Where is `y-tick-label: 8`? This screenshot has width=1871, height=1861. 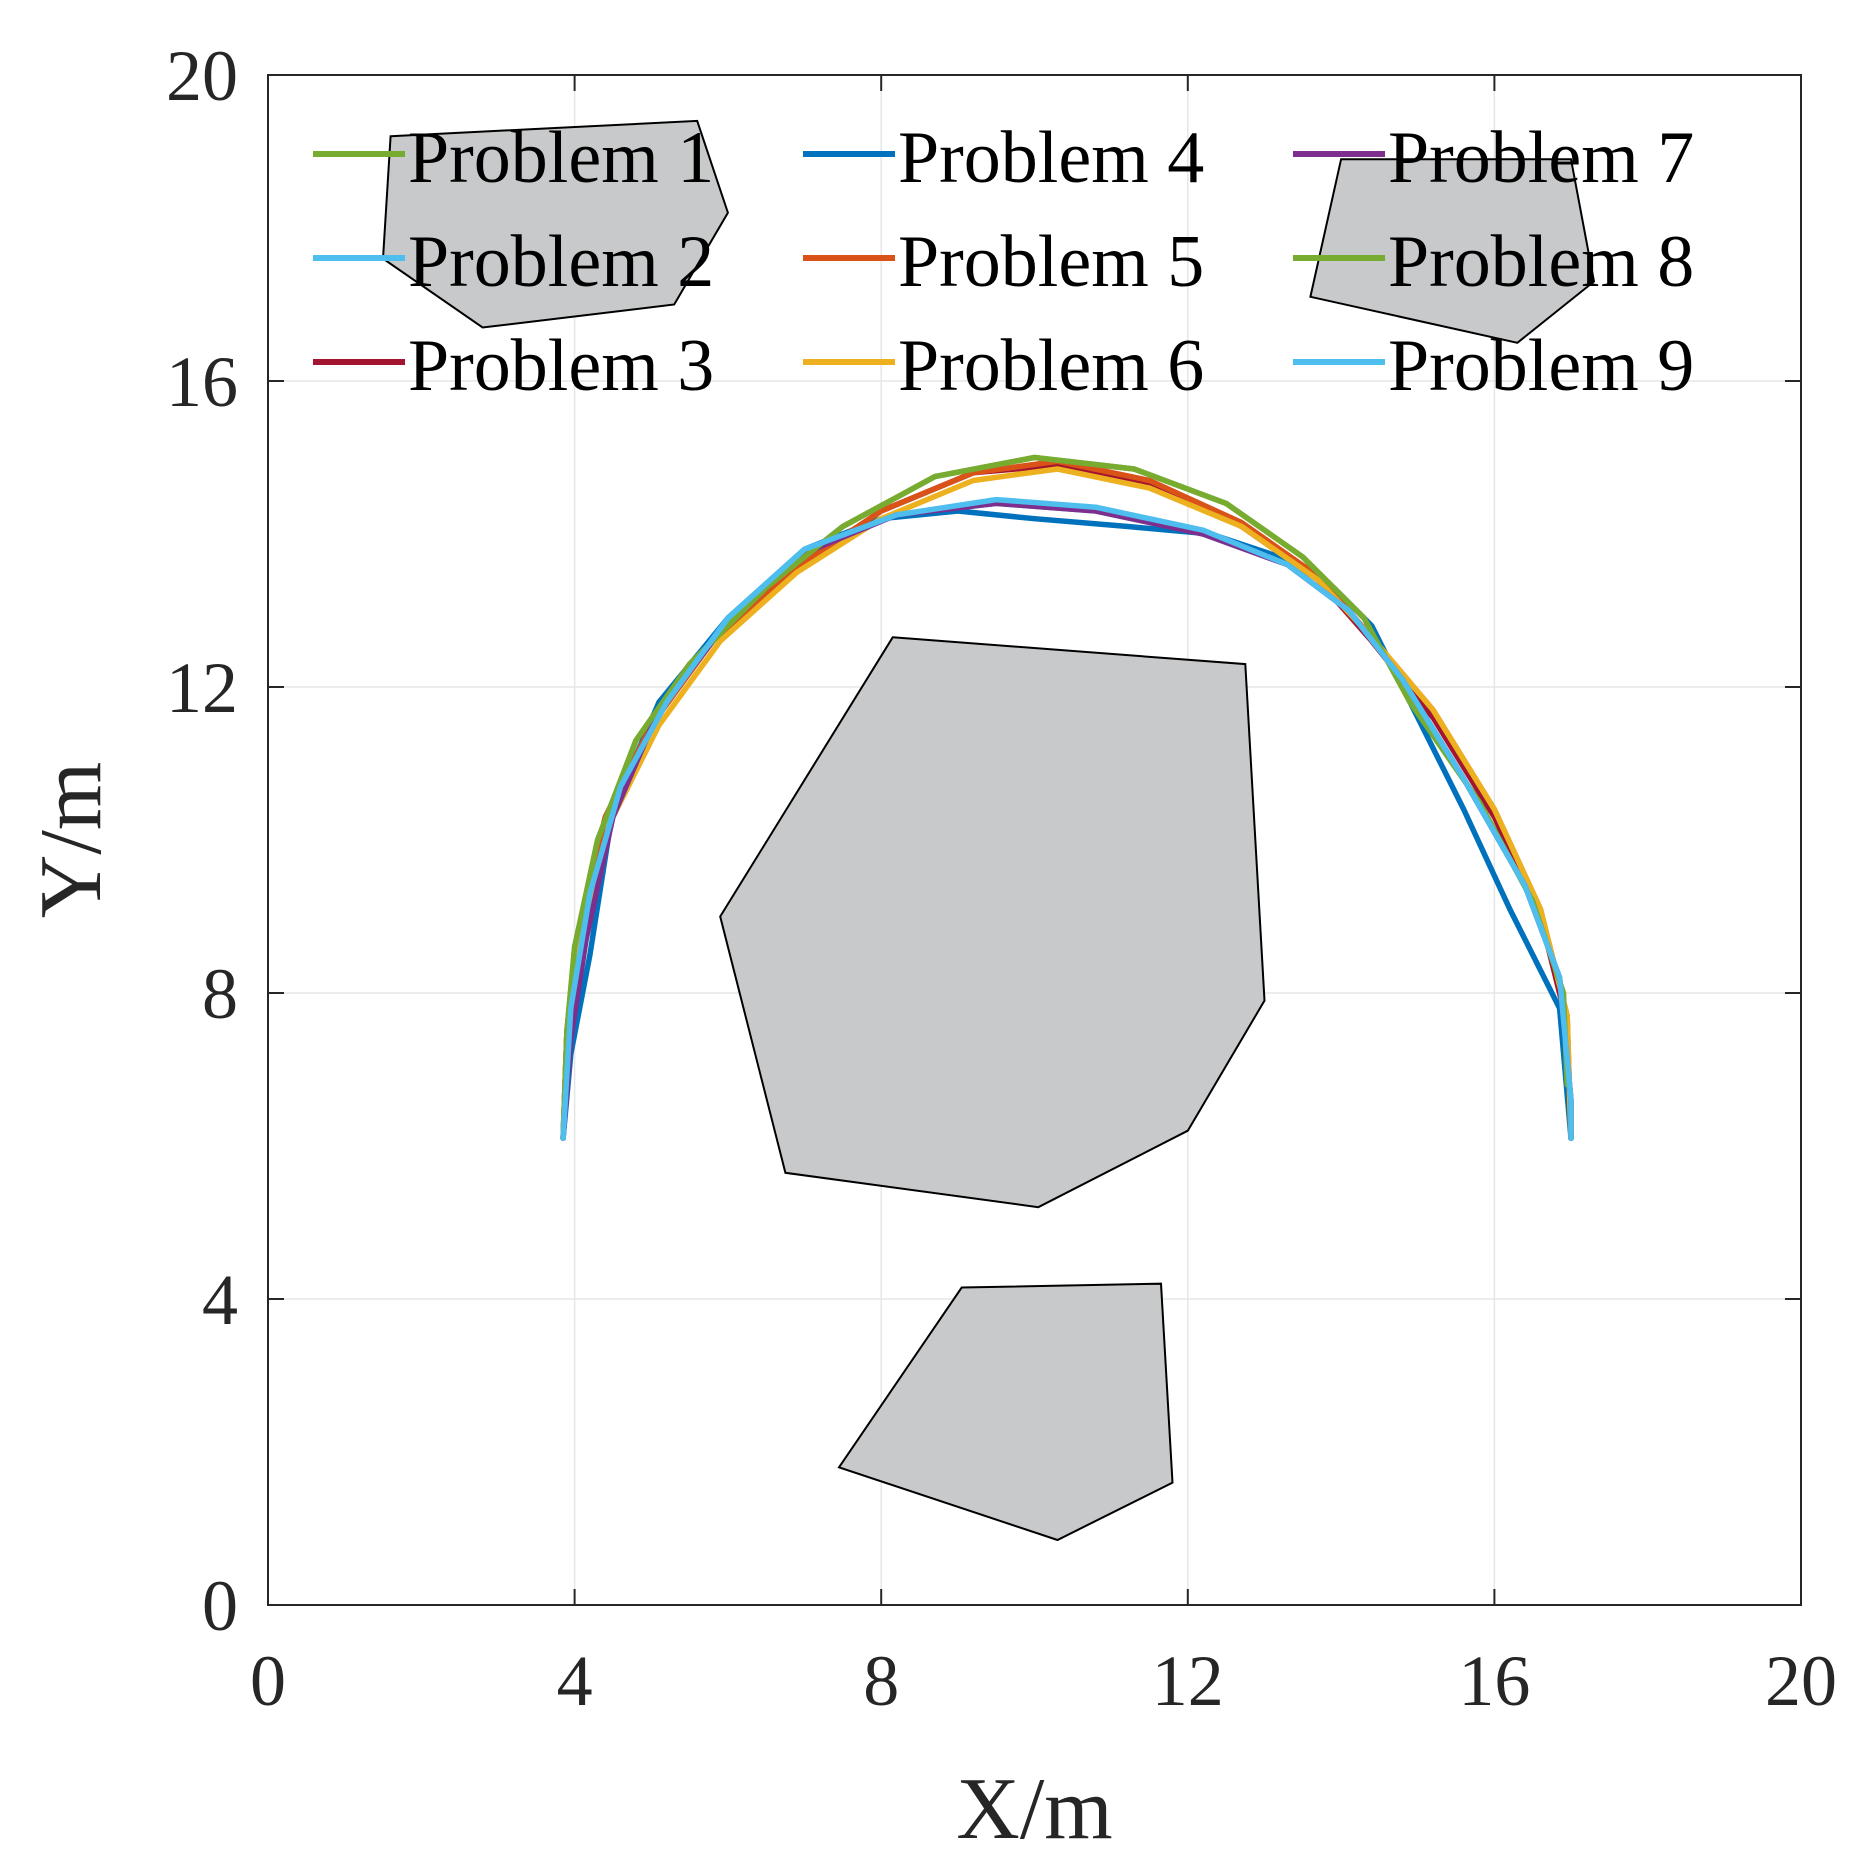 y-tick-label: 8 is located at coordinates (220, 994).